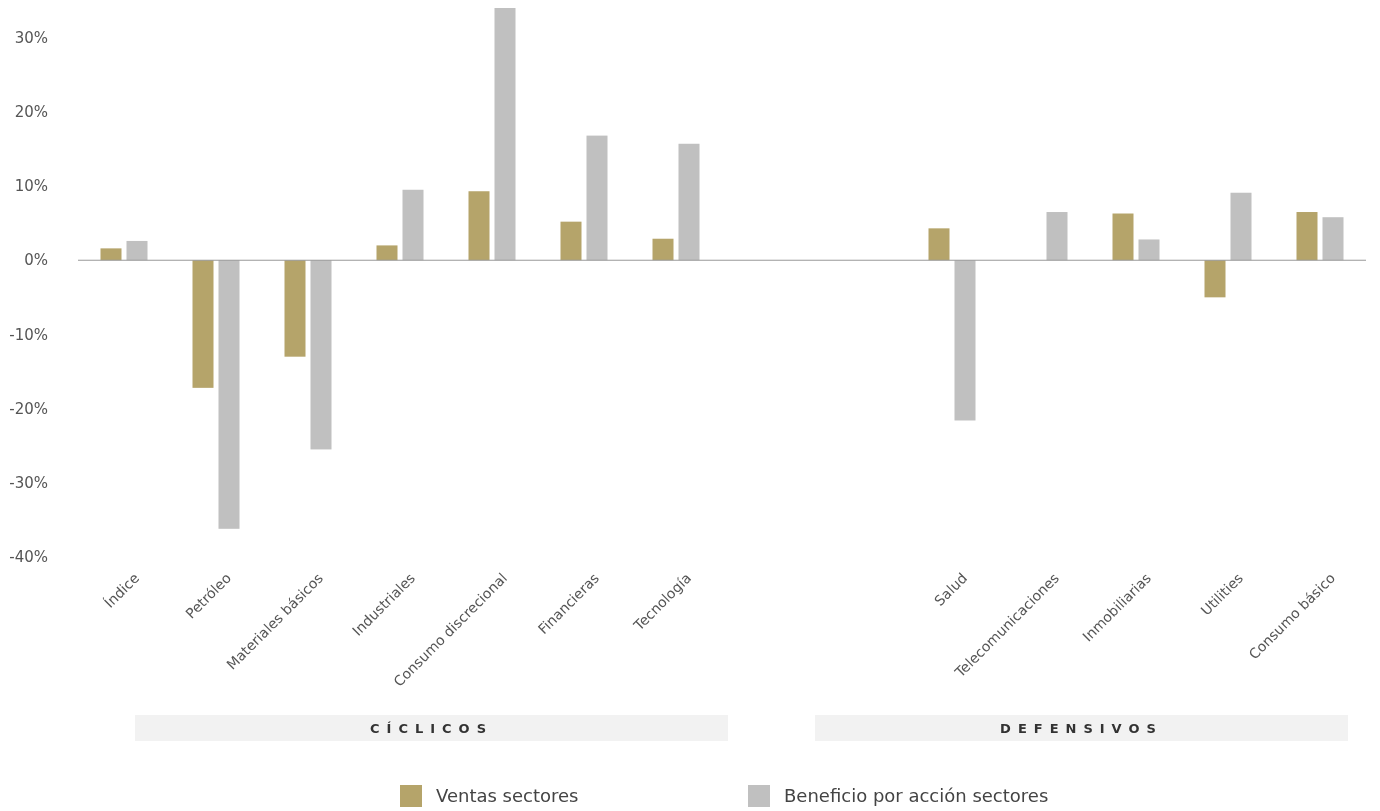 The height and width of the screenshot is (811, 1380). I want to click on y-tick-label: -10%, so click(28, 334).